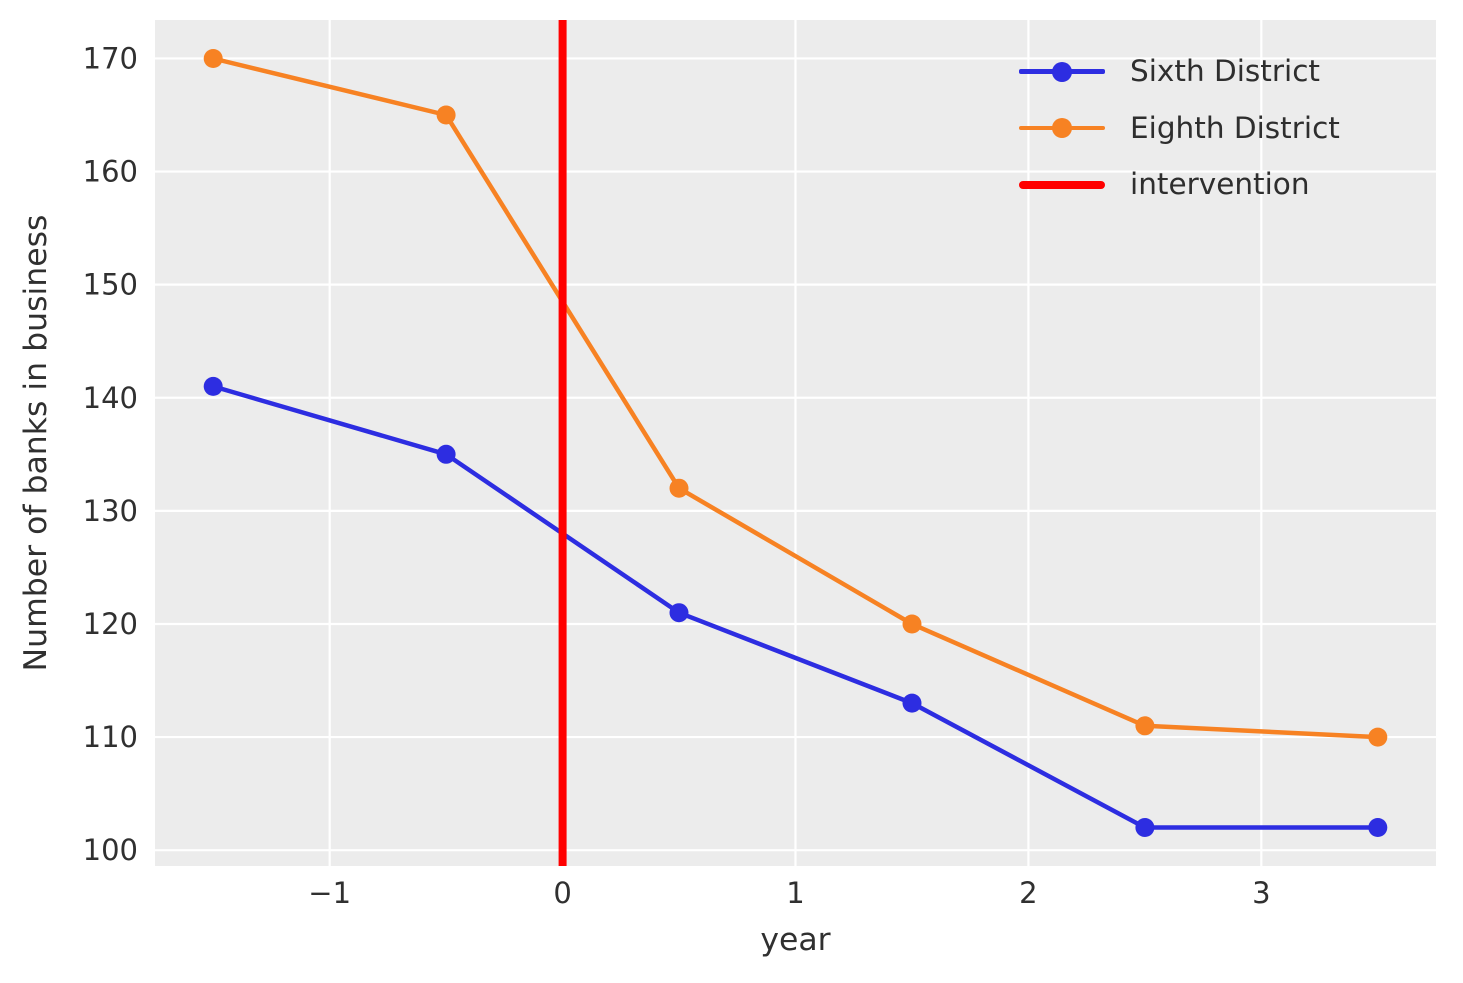  I want to click on eighth-district-swatch-dot, so click(1062, 128).